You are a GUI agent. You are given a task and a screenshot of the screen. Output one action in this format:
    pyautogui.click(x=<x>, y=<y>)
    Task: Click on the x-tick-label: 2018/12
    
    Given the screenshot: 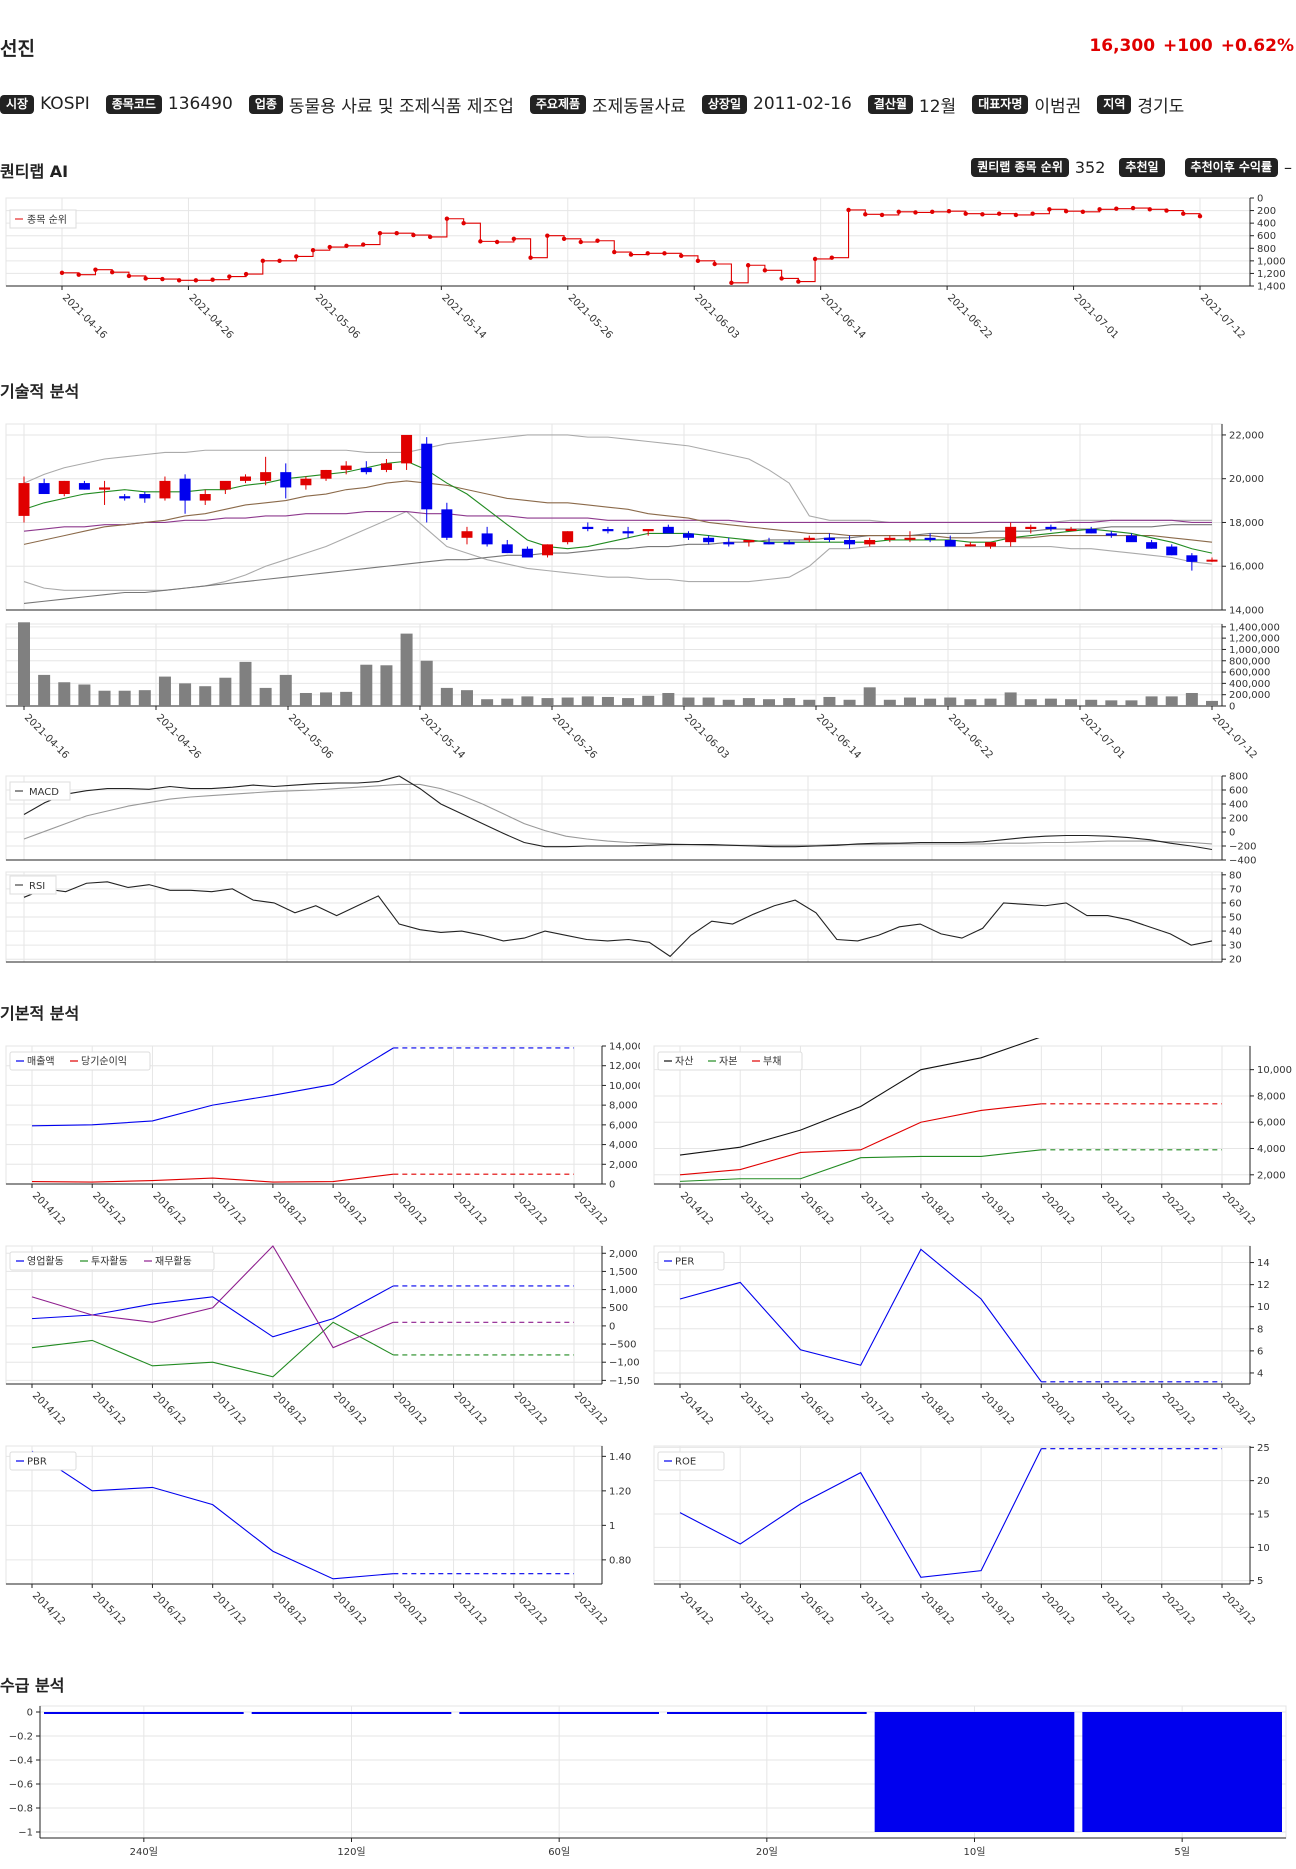 What is the action you would take?
    pyautogui.click(x=937, y=1608)
    